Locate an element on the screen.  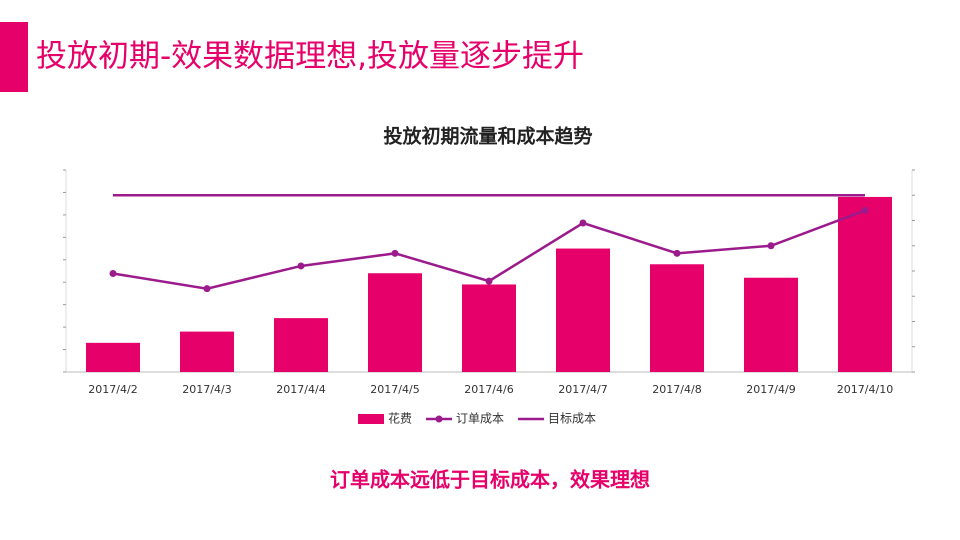
legend-label: 订单成本 is located at coordinates (480, 419).